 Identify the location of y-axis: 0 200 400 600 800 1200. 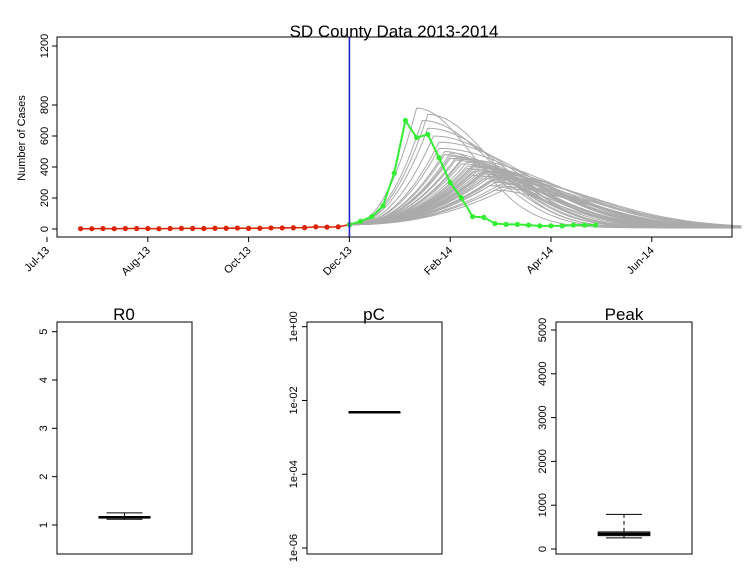
(48, 133).